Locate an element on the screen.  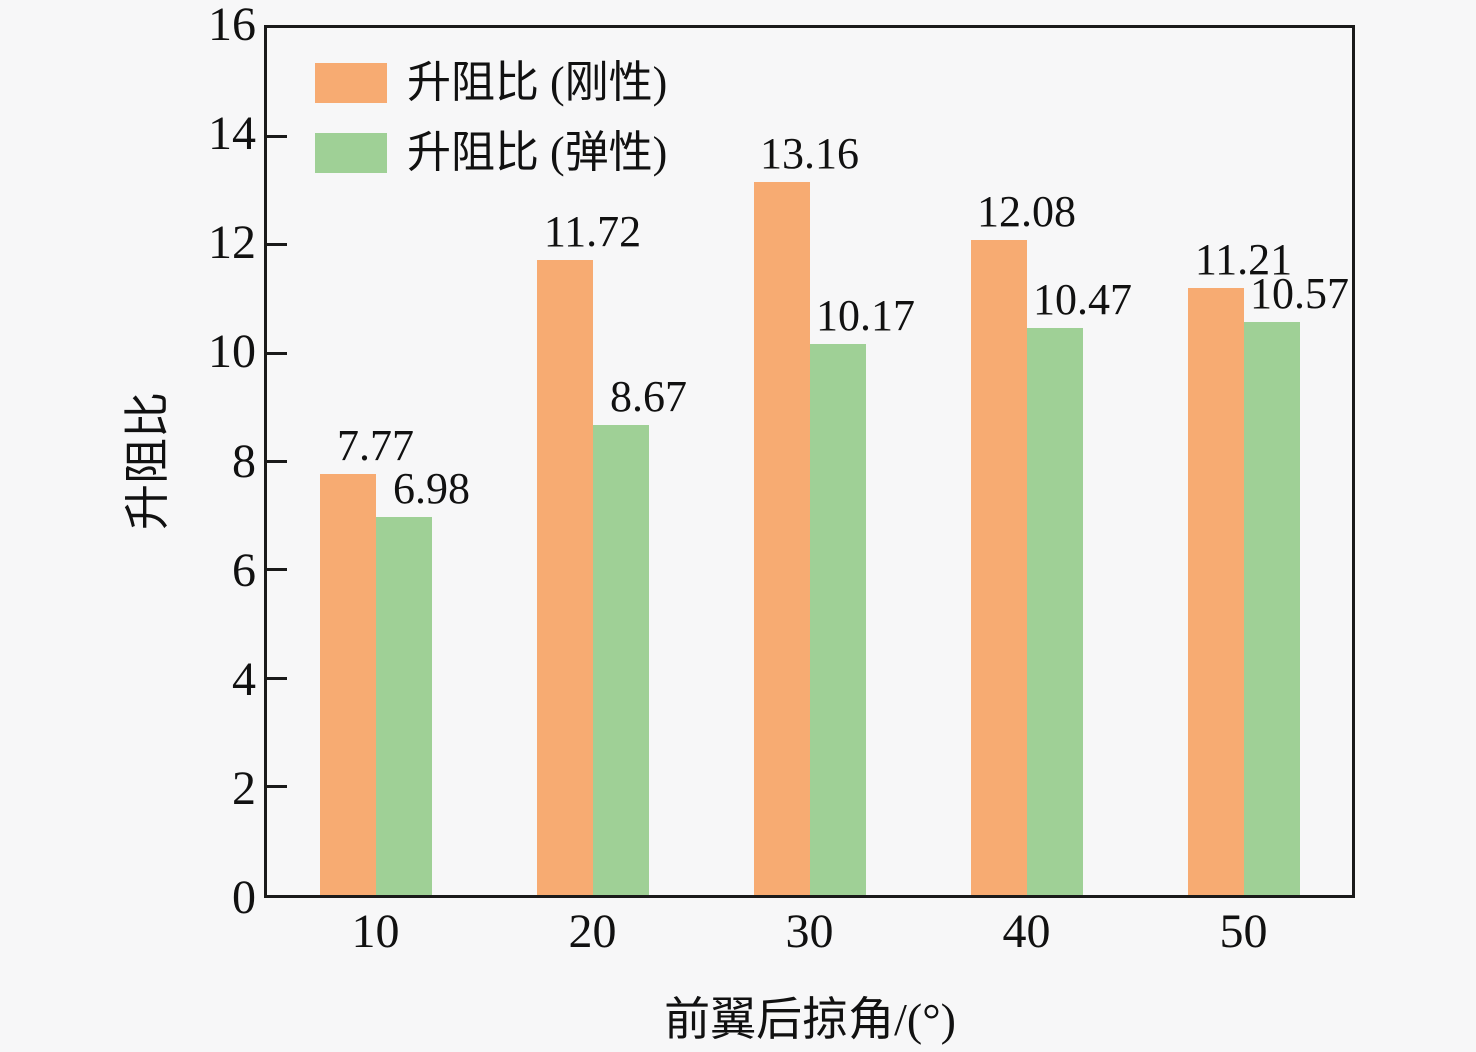
legend: 升阻比 (刚性) 升阻比 (弹性) is located at coordinates (491, 131).